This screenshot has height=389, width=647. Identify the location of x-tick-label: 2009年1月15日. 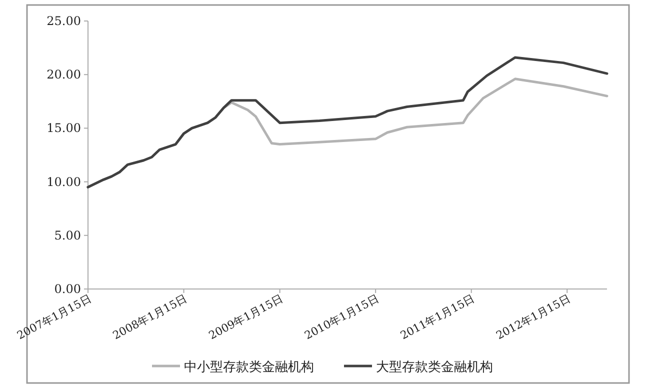
(246, 317).